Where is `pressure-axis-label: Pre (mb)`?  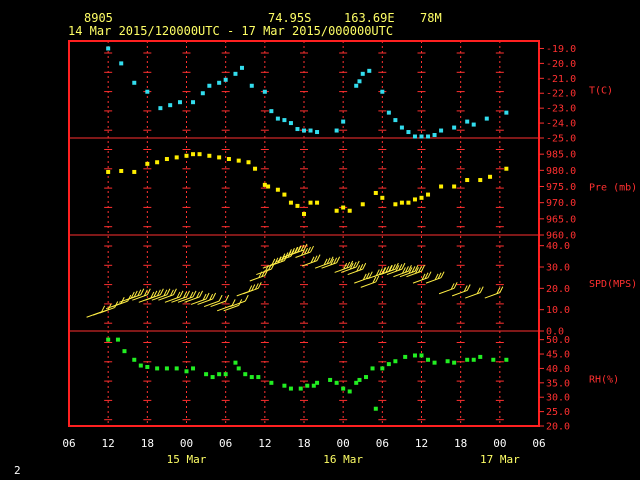 pressure-axis-label: Pre (mb) is located at coordinates (613, 188).